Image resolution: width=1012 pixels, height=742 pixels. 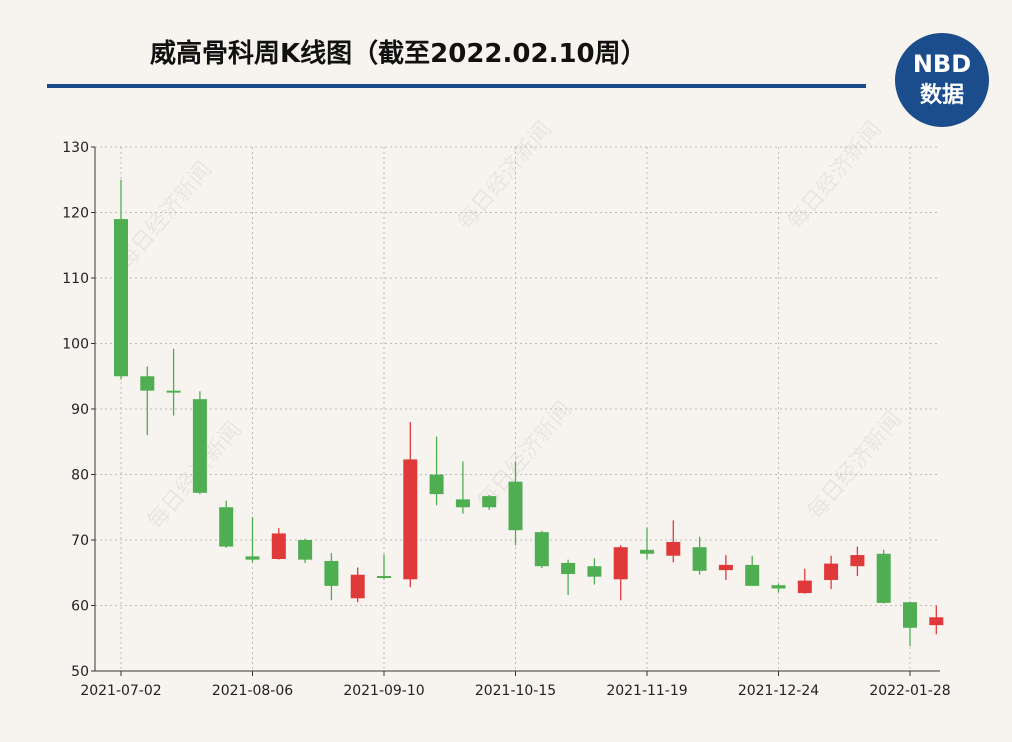 I want to click on y-tick-label: 120, so click(x=75, y=214).